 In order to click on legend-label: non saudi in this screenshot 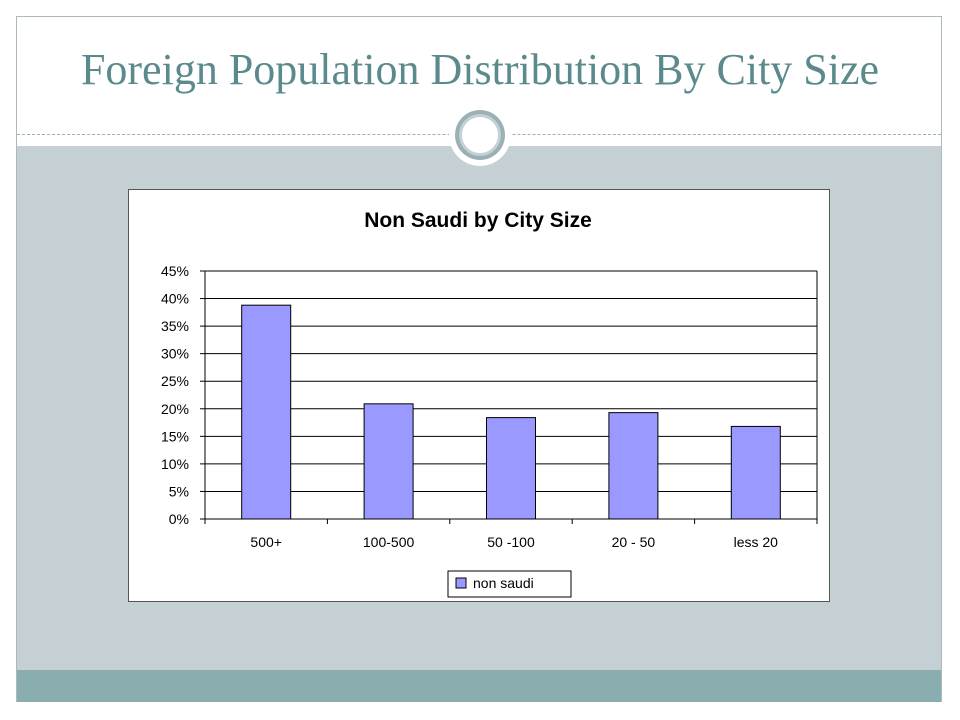, I will do `click(503, 583)`.